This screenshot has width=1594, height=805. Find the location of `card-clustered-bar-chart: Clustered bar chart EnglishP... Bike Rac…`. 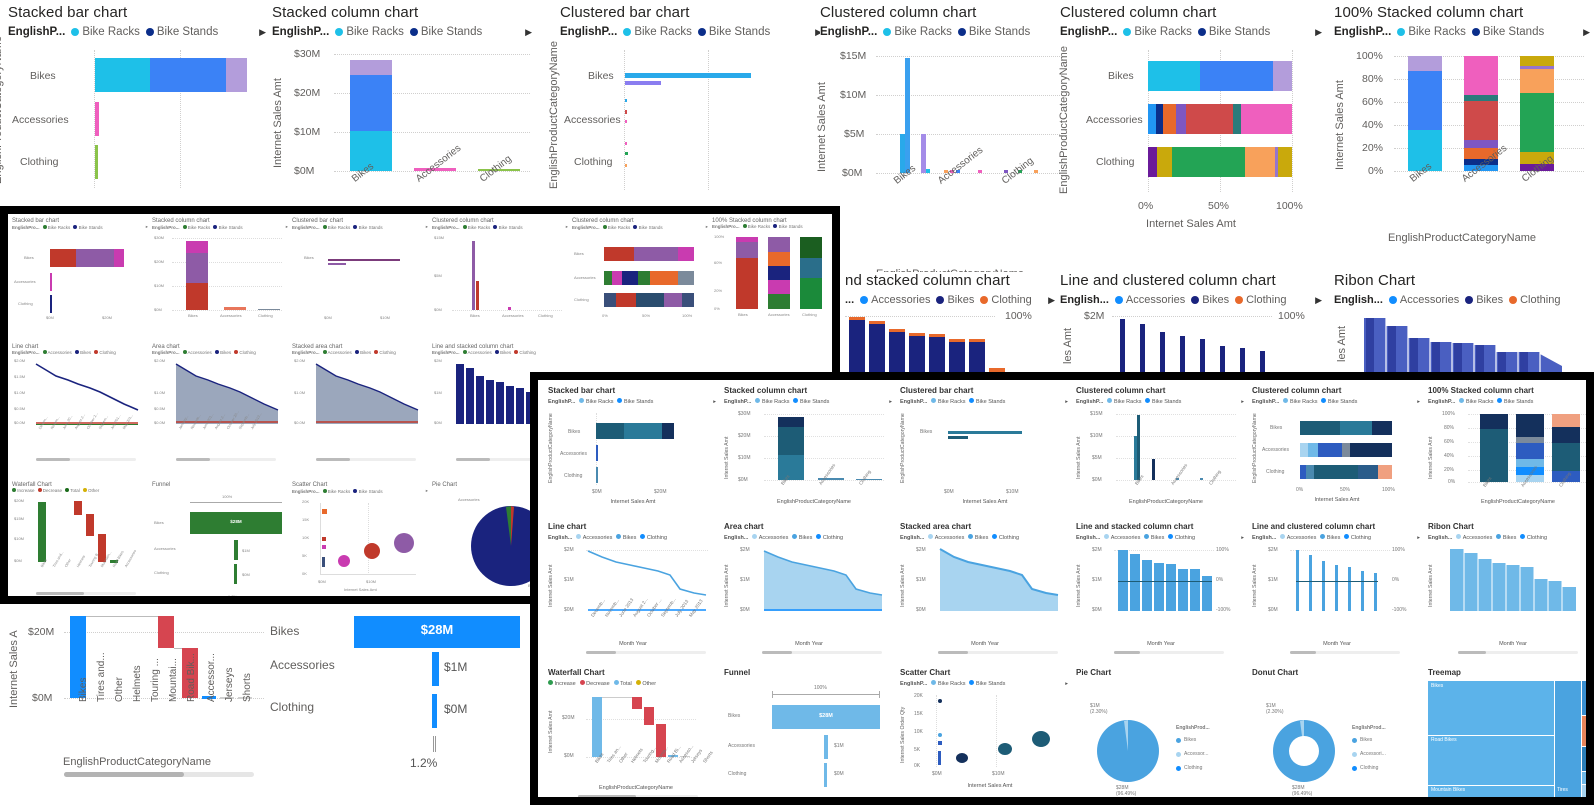

card-clustered-bar-chart: Clustered bar chart EnglishP... Bike Rac… is located at coordinates (685, 104).